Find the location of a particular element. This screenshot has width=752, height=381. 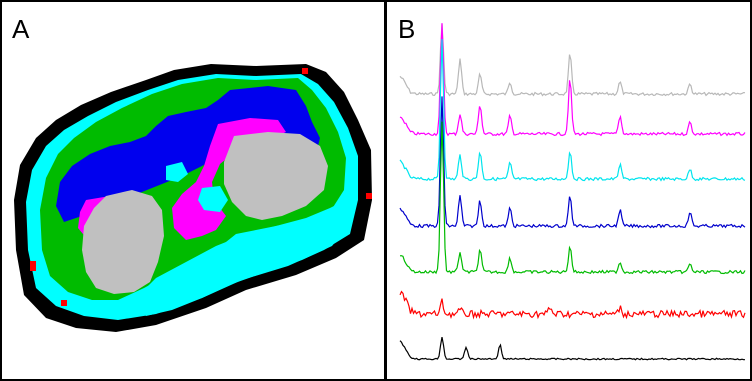

cyan-inner-spots is located at coordinates (197, 187).